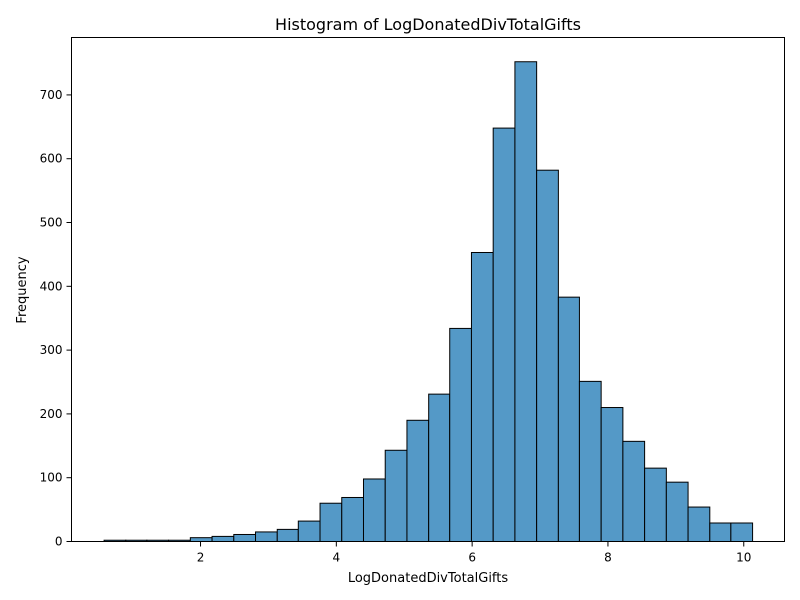 The image size is (800, 600). Describe the element at coordinates (51, 223) in the screenshot. I see `y-tick-label: 500` at that location.